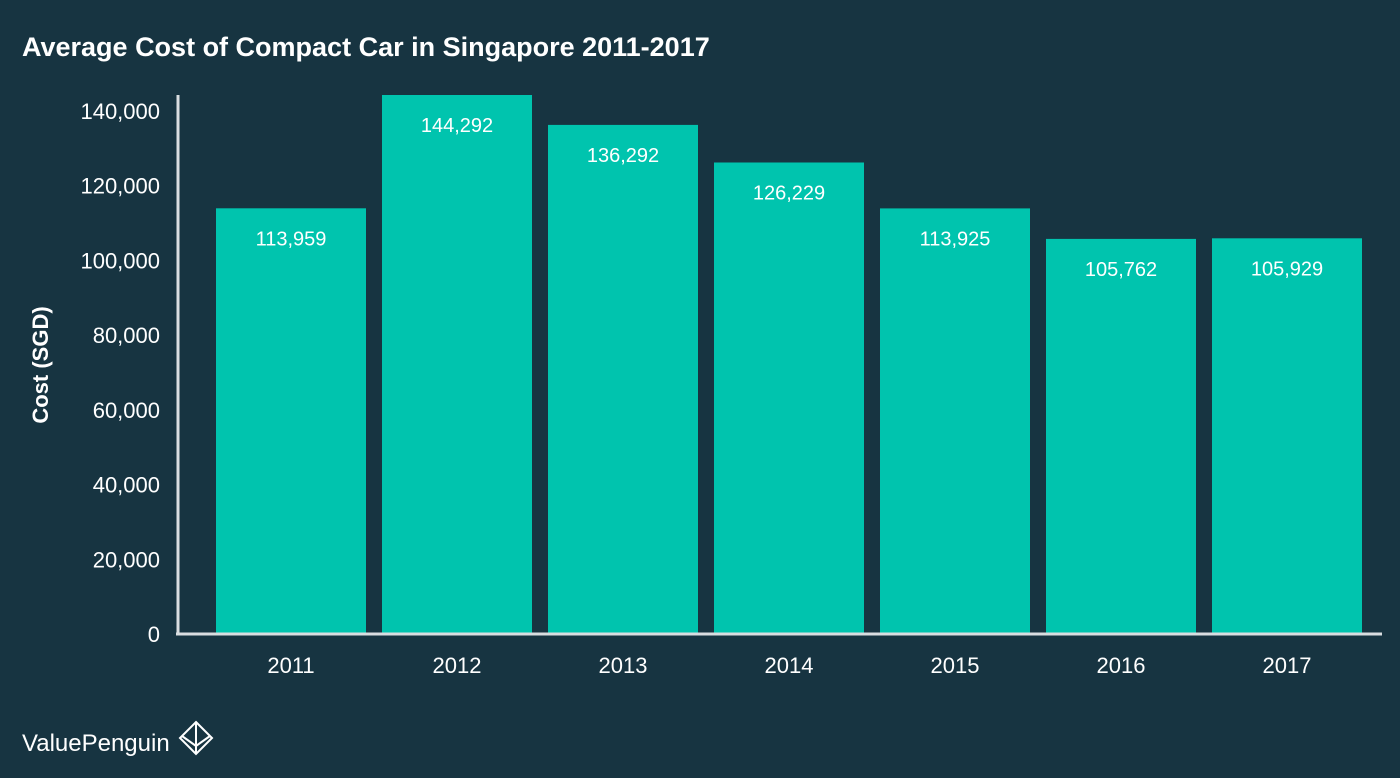 Image resolution: width=1400 pixels, height=778 pixels. What do you see at coordinates (154, 634) in the screenshot?
I see `y-tick-0: 0` at bounding box center [154, 634].